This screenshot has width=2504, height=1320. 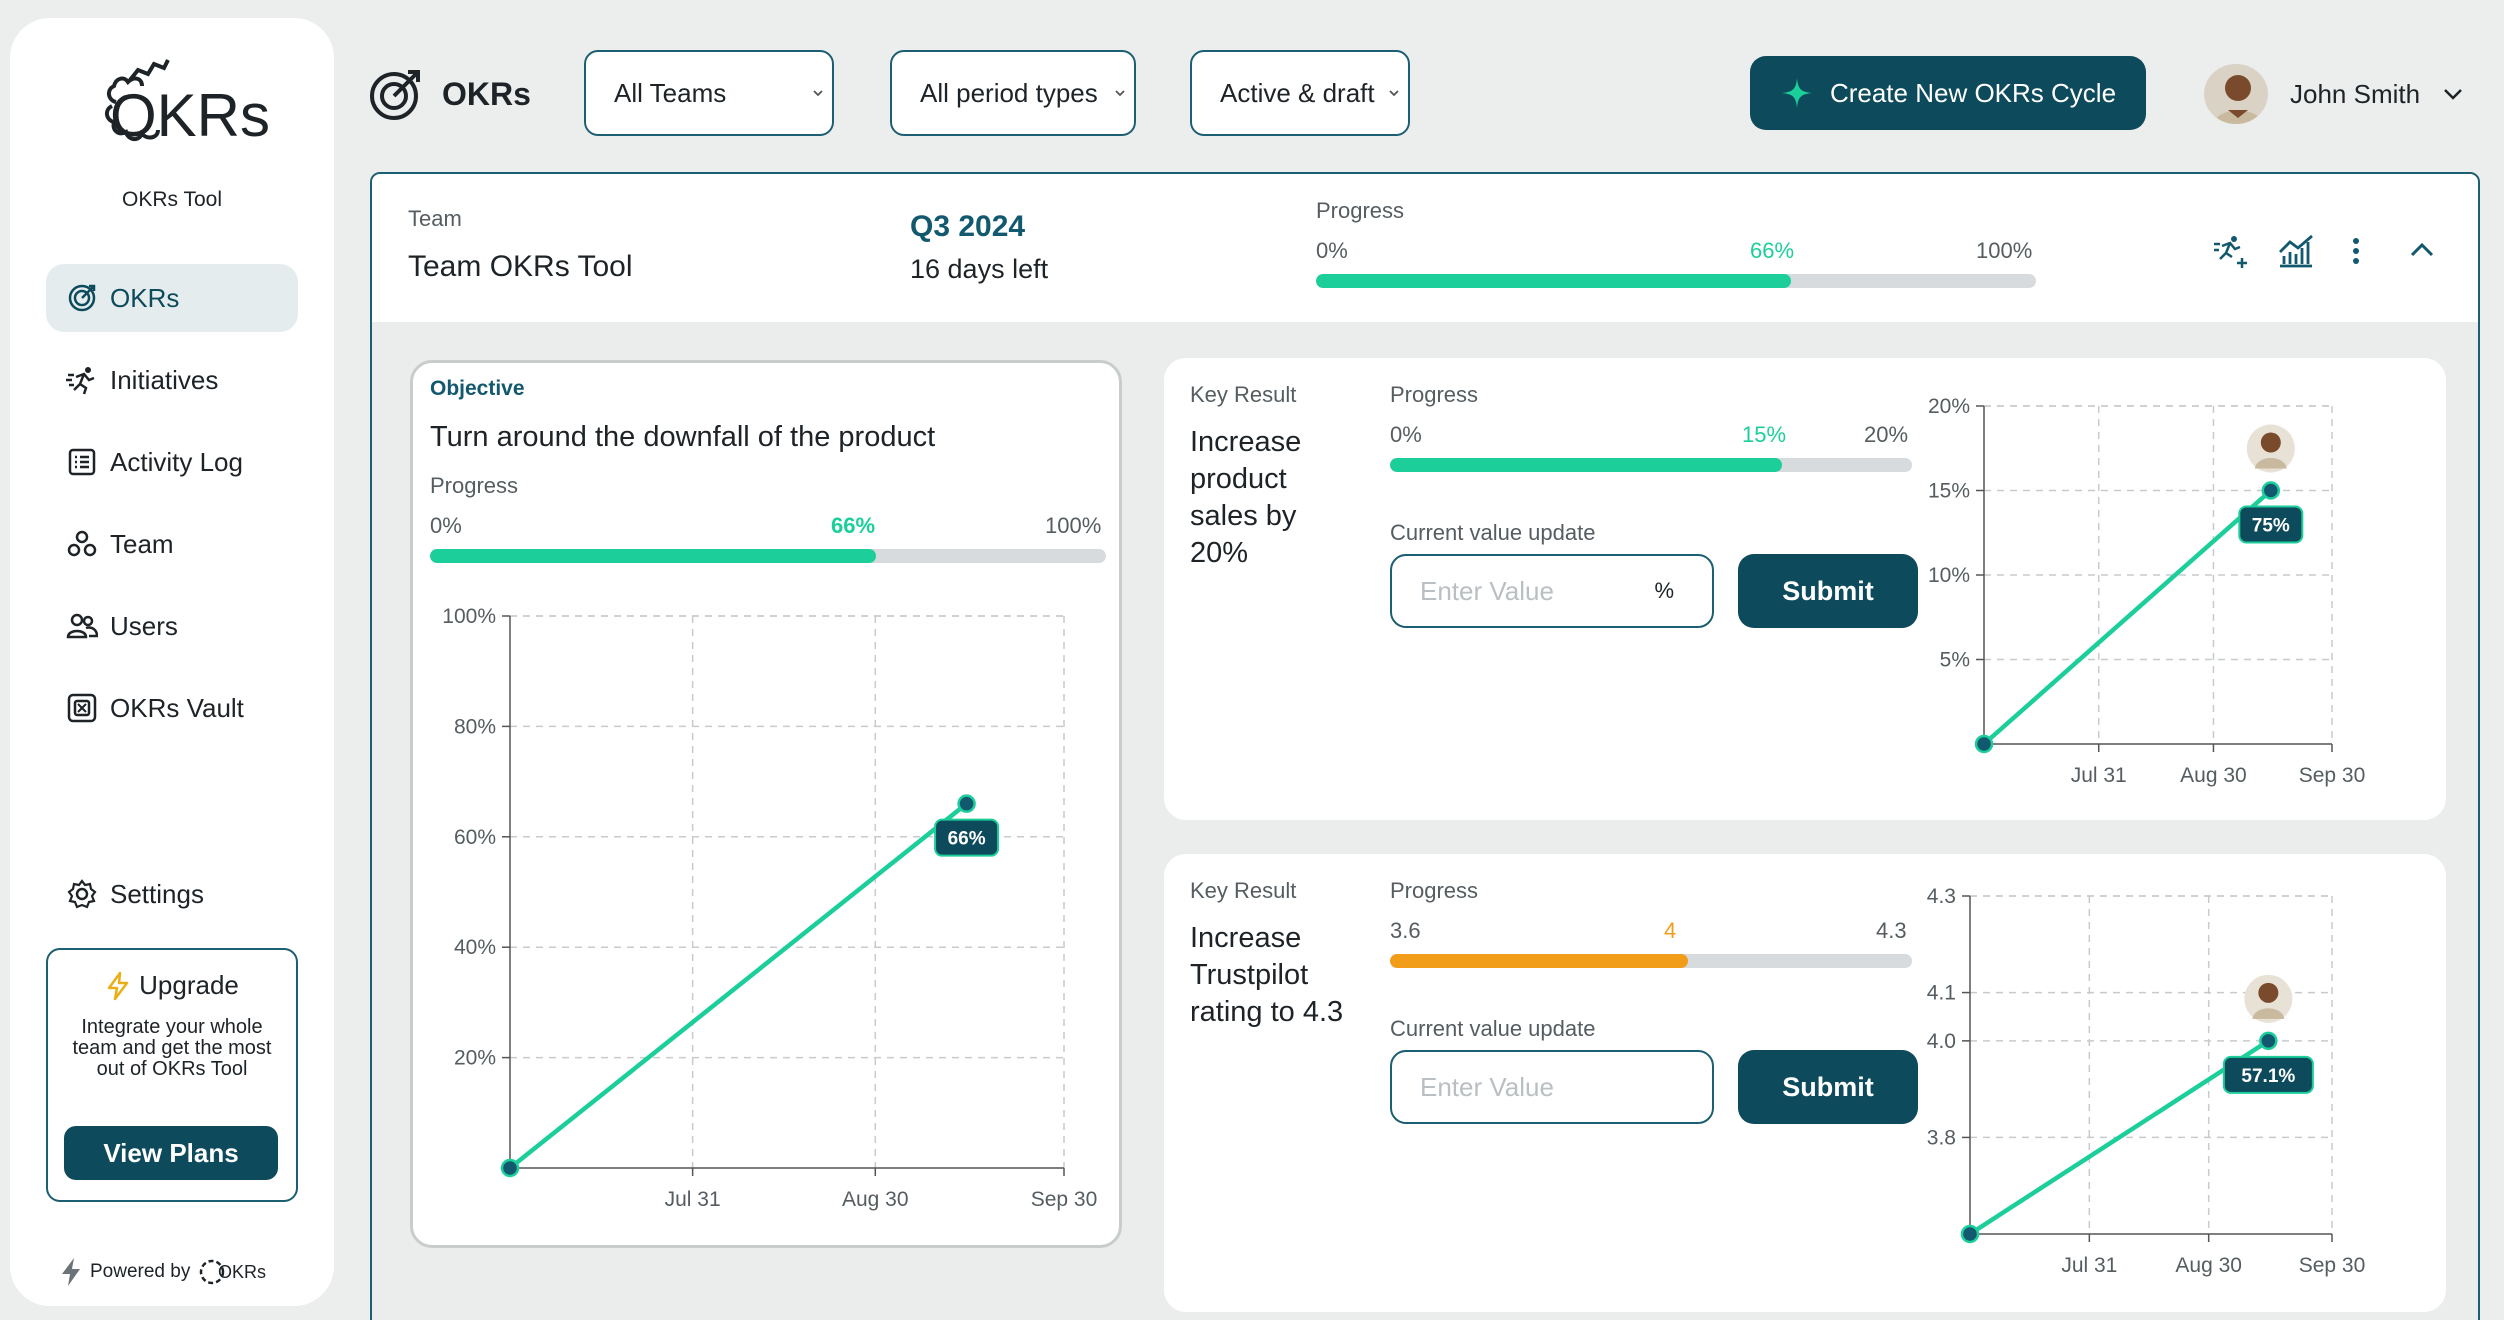 I want to click on sidebar-item-activity-log: Activity Log, so click(x=172, y=462).